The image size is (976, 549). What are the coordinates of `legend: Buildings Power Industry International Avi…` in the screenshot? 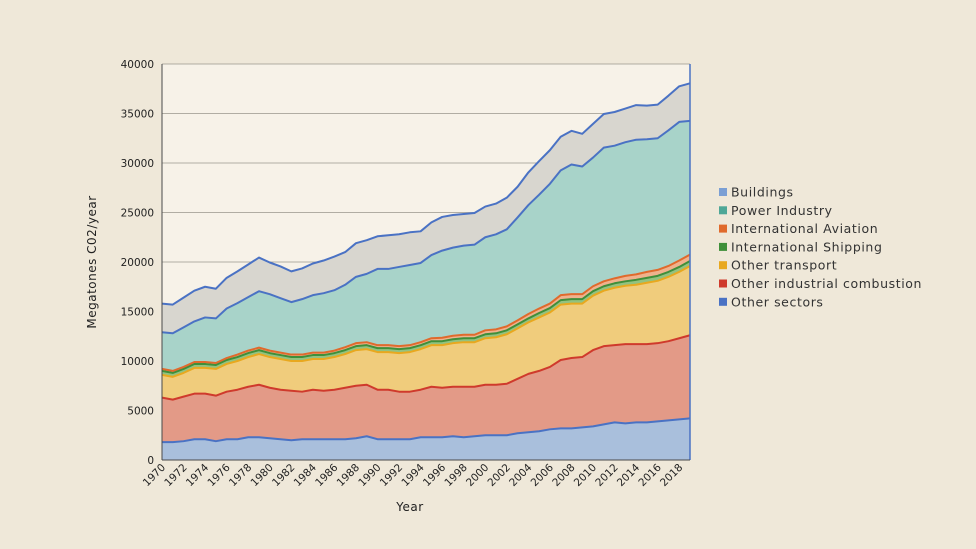 It's located at (820, 247).